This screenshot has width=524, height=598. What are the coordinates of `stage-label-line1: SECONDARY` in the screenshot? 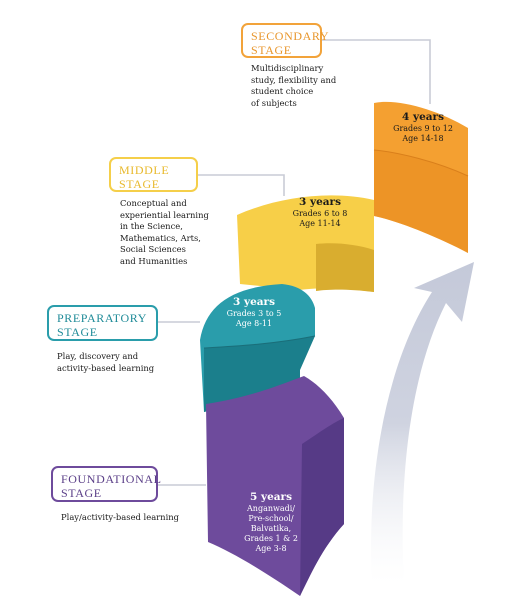 It's located at (290, 36).